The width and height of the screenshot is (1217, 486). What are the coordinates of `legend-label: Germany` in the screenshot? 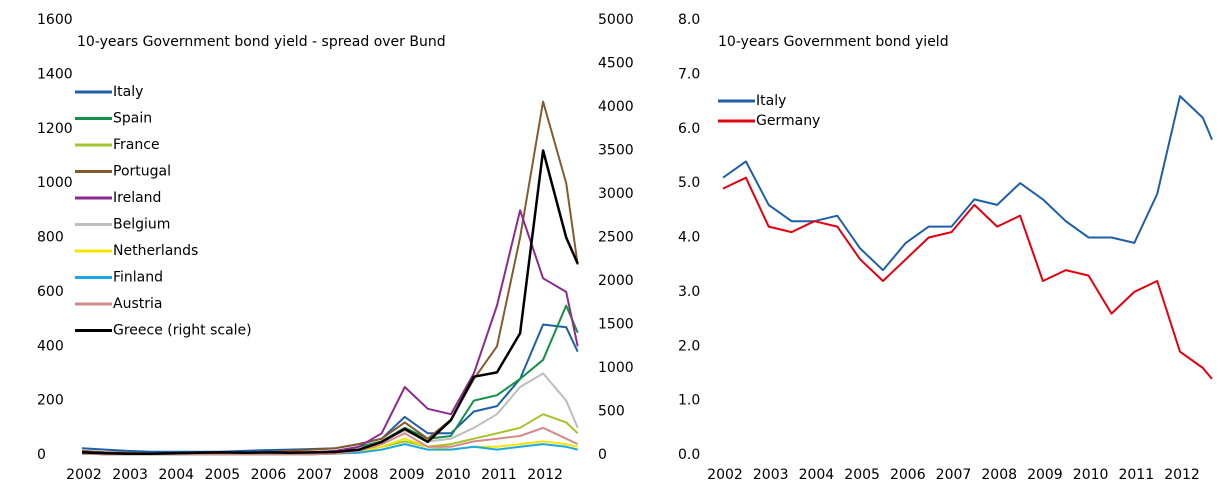 It's located at (788, 121).